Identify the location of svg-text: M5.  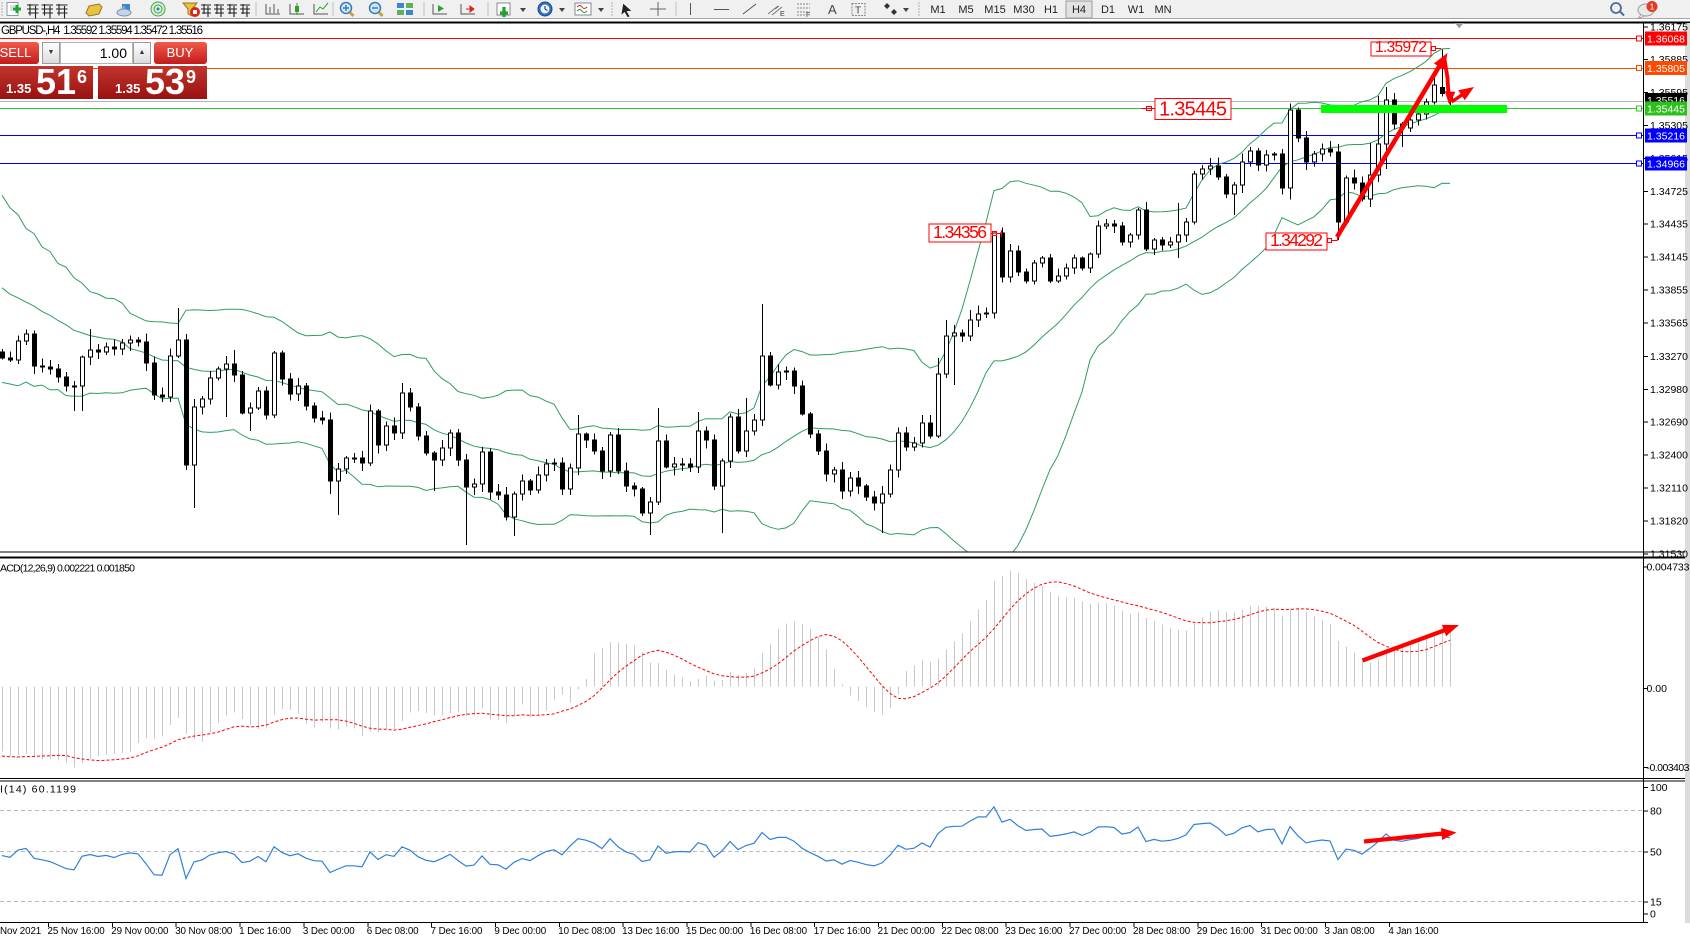
(965, 10).